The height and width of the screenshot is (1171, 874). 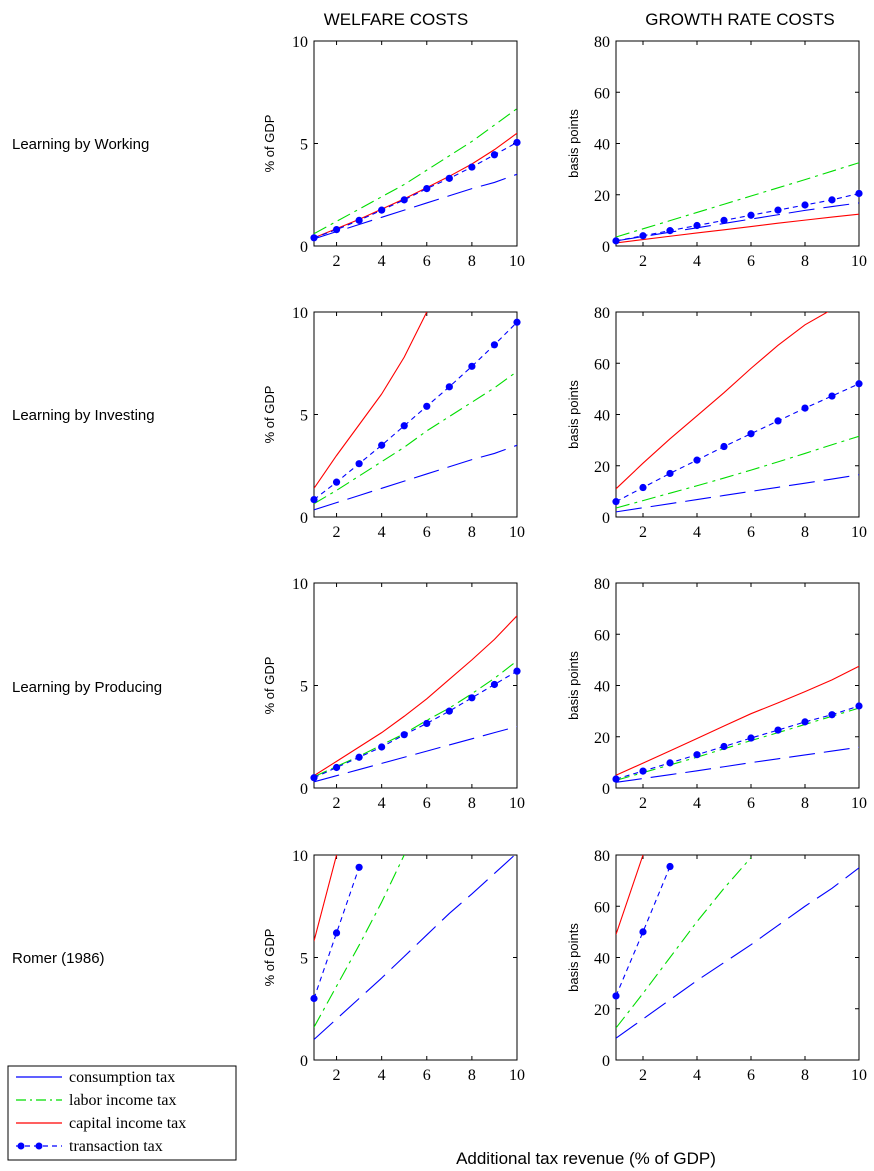 I want to click on row-label-romer: Romer (1986), so click(x=58, y=958).